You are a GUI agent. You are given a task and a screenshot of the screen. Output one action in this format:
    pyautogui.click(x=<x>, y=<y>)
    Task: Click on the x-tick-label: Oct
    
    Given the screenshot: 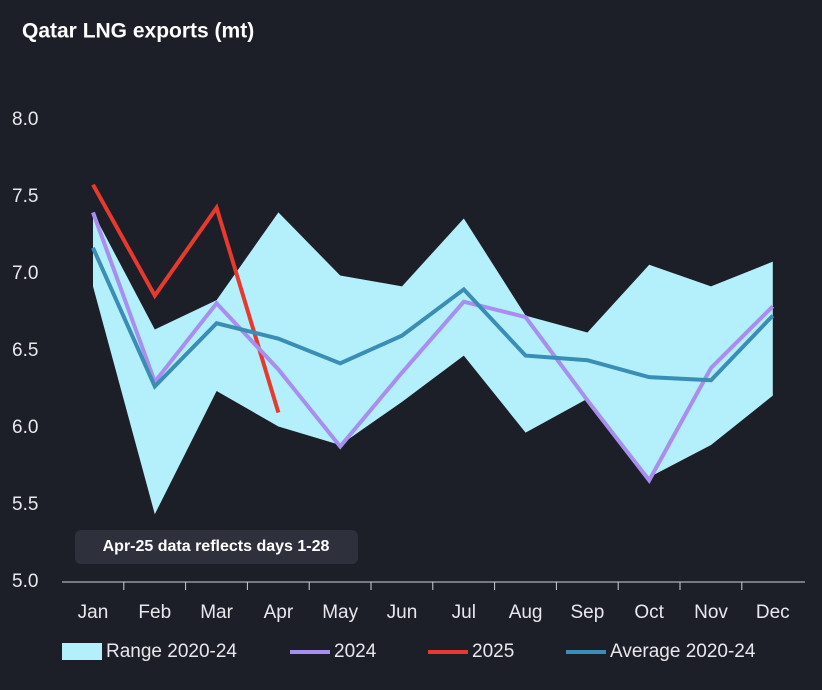 What is the action you would take?
    pyautogui.click(x=649, y=612)
    